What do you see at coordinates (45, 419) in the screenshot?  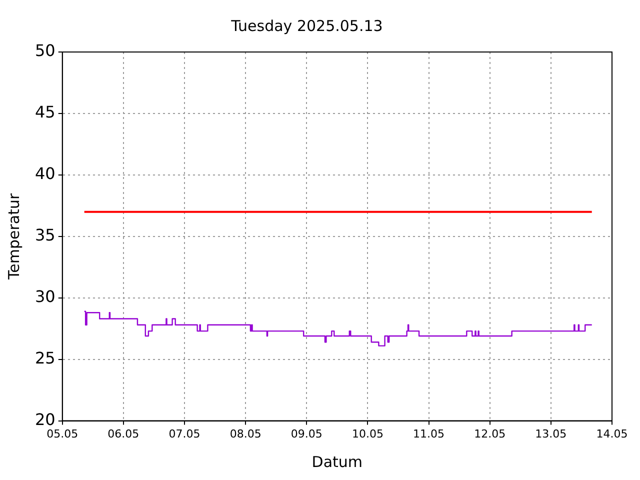 I see `y-tick-label: 20` at bounding box center [45, 419].